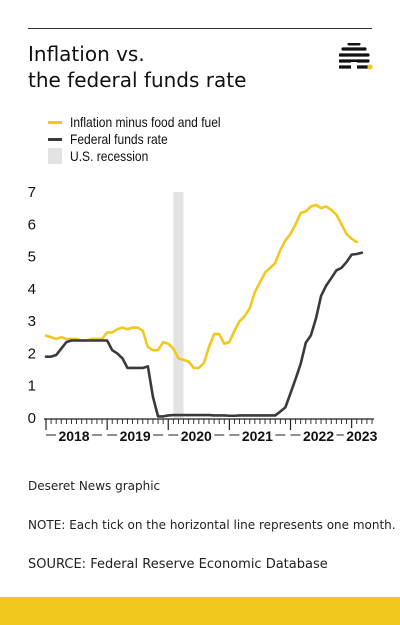 This screenshot has width=400, height=625. What do you see at coordinates (119, 139) in the screenshot?
I see `legend-label-fed: Federal funds rate` at bounding box center [119, 139].